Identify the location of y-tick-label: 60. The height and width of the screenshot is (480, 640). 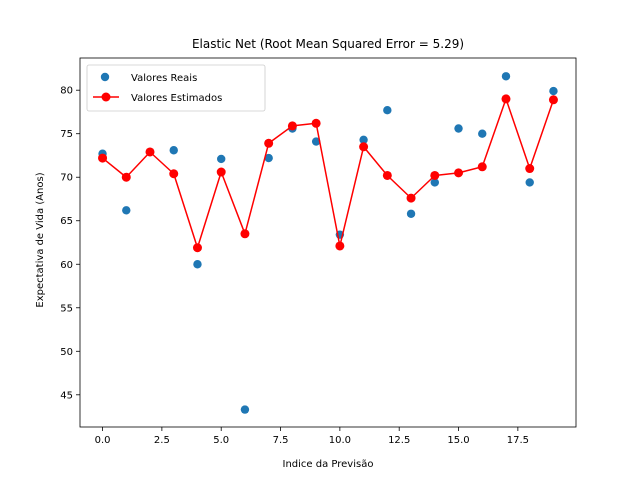
(66, 265).